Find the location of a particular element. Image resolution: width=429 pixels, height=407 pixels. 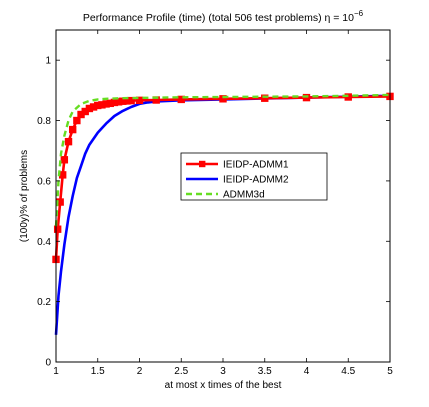

legend-marker is located at coordinates (202, 164).